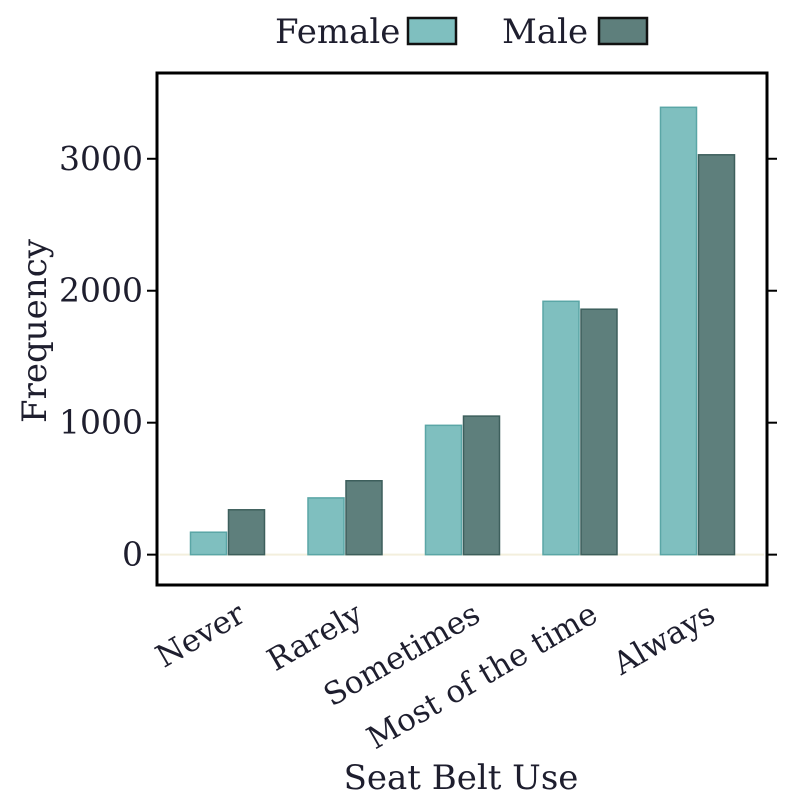  I want to click on bar-female-never, so click(208, 543).